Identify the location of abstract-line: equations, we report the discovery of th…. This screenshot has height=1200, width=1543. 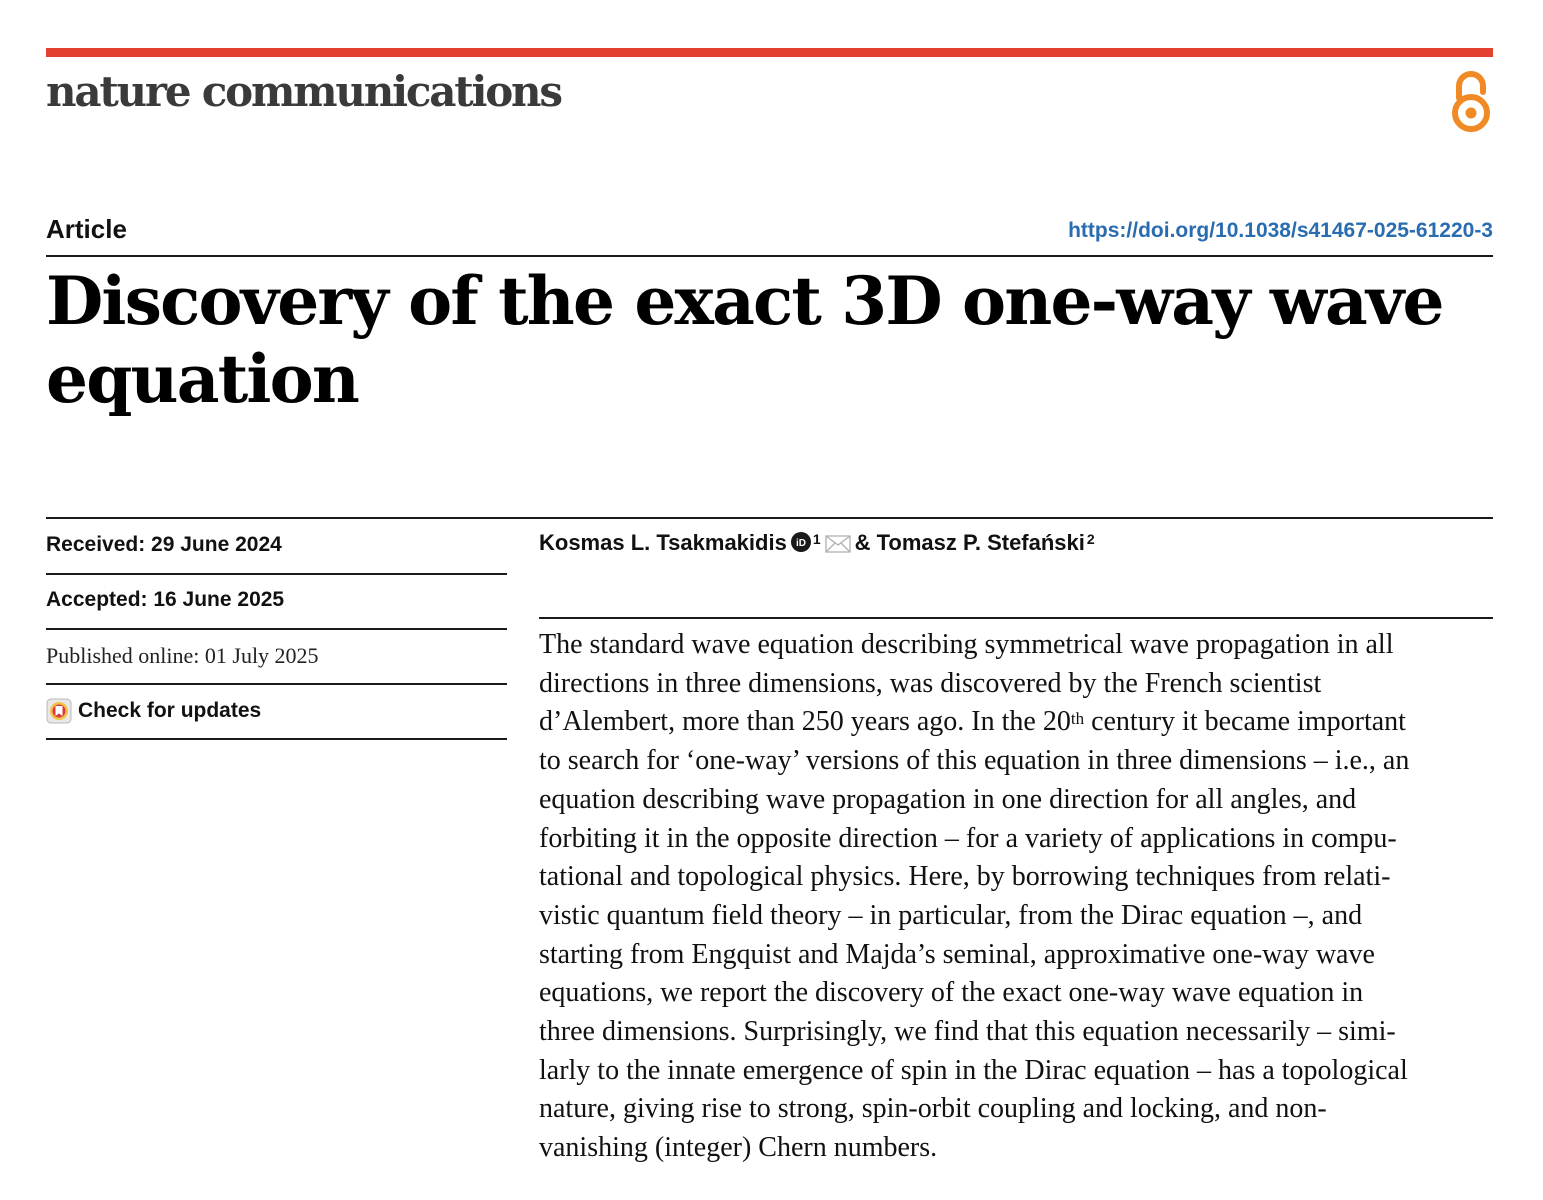
(951, 993).